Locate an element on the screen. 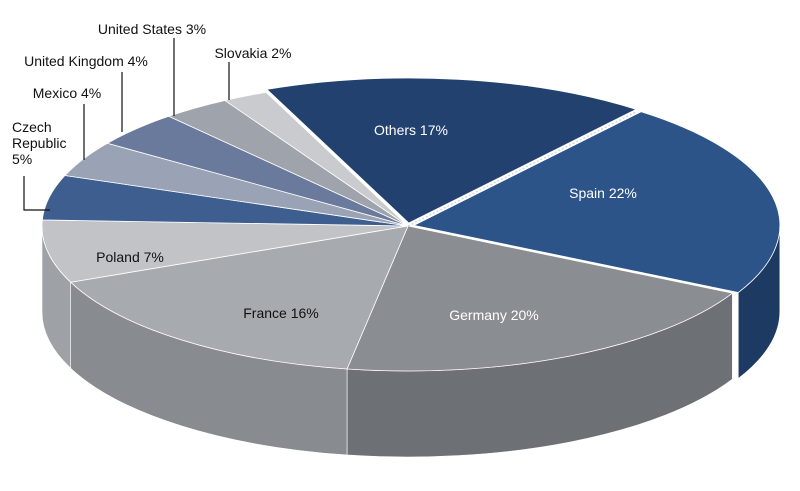  slice-label-czech-republic-line-2: Republic is located at coordinates (39, 143).